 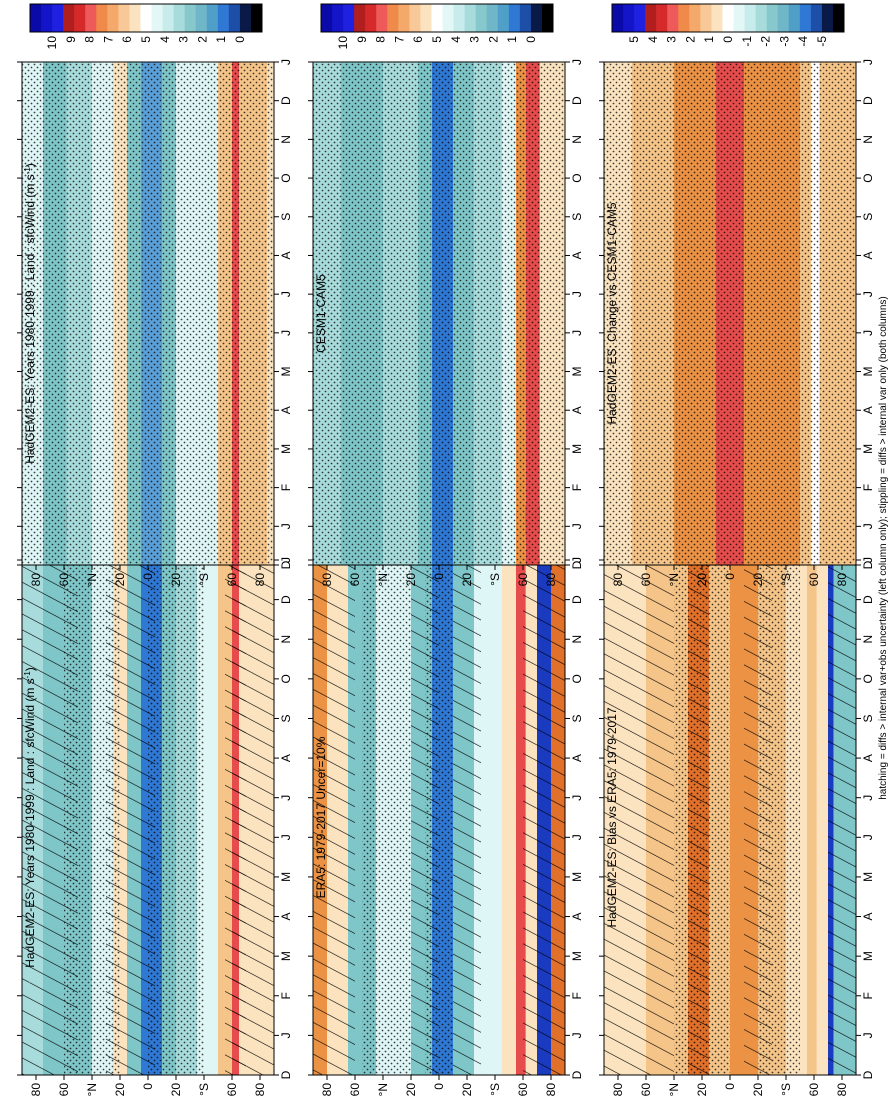 I want to click on colorbar-label-mean_ref1-8: 2, so click(x=202, y=39).